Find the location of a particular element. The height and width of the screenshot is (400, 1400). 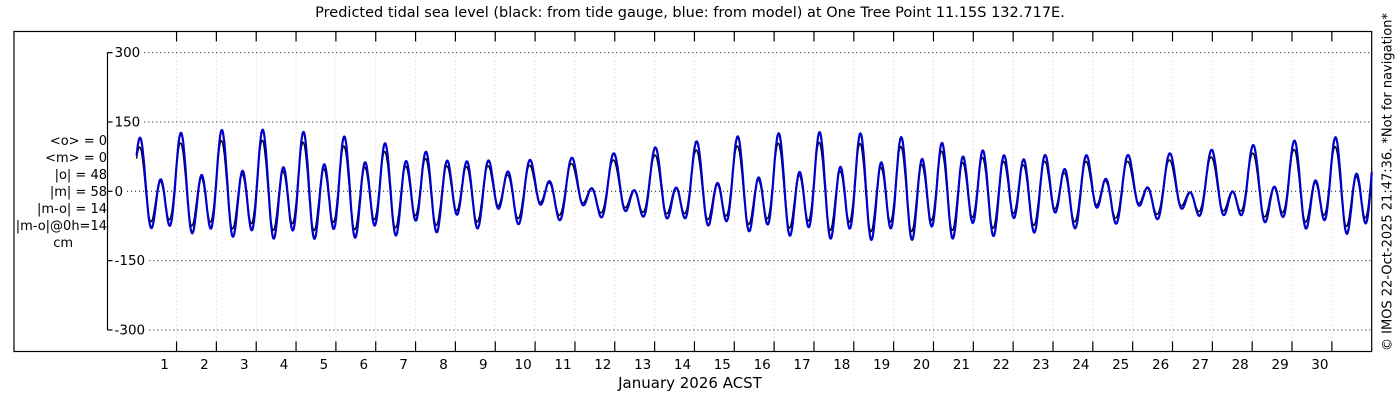

x-tick-label: 5 is located at coordinates (324, 365).